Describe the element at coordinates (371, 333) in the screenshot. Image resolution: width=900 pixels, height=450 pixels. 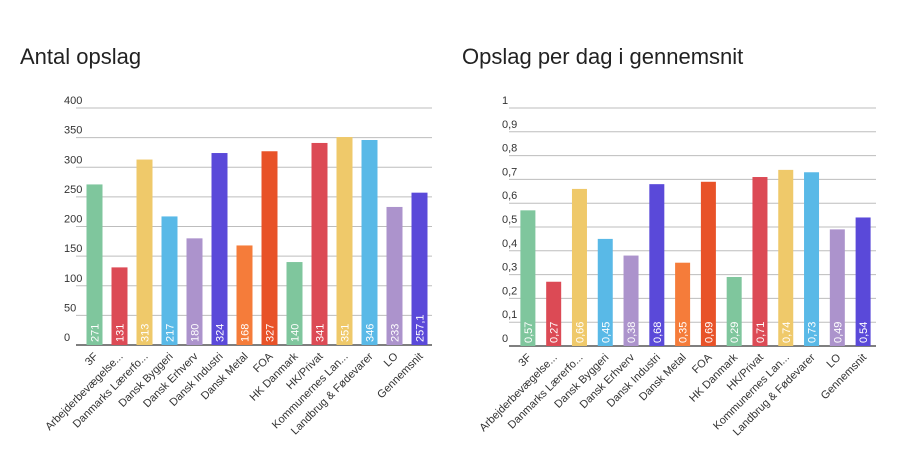
I see `data-label: 346` at that location.